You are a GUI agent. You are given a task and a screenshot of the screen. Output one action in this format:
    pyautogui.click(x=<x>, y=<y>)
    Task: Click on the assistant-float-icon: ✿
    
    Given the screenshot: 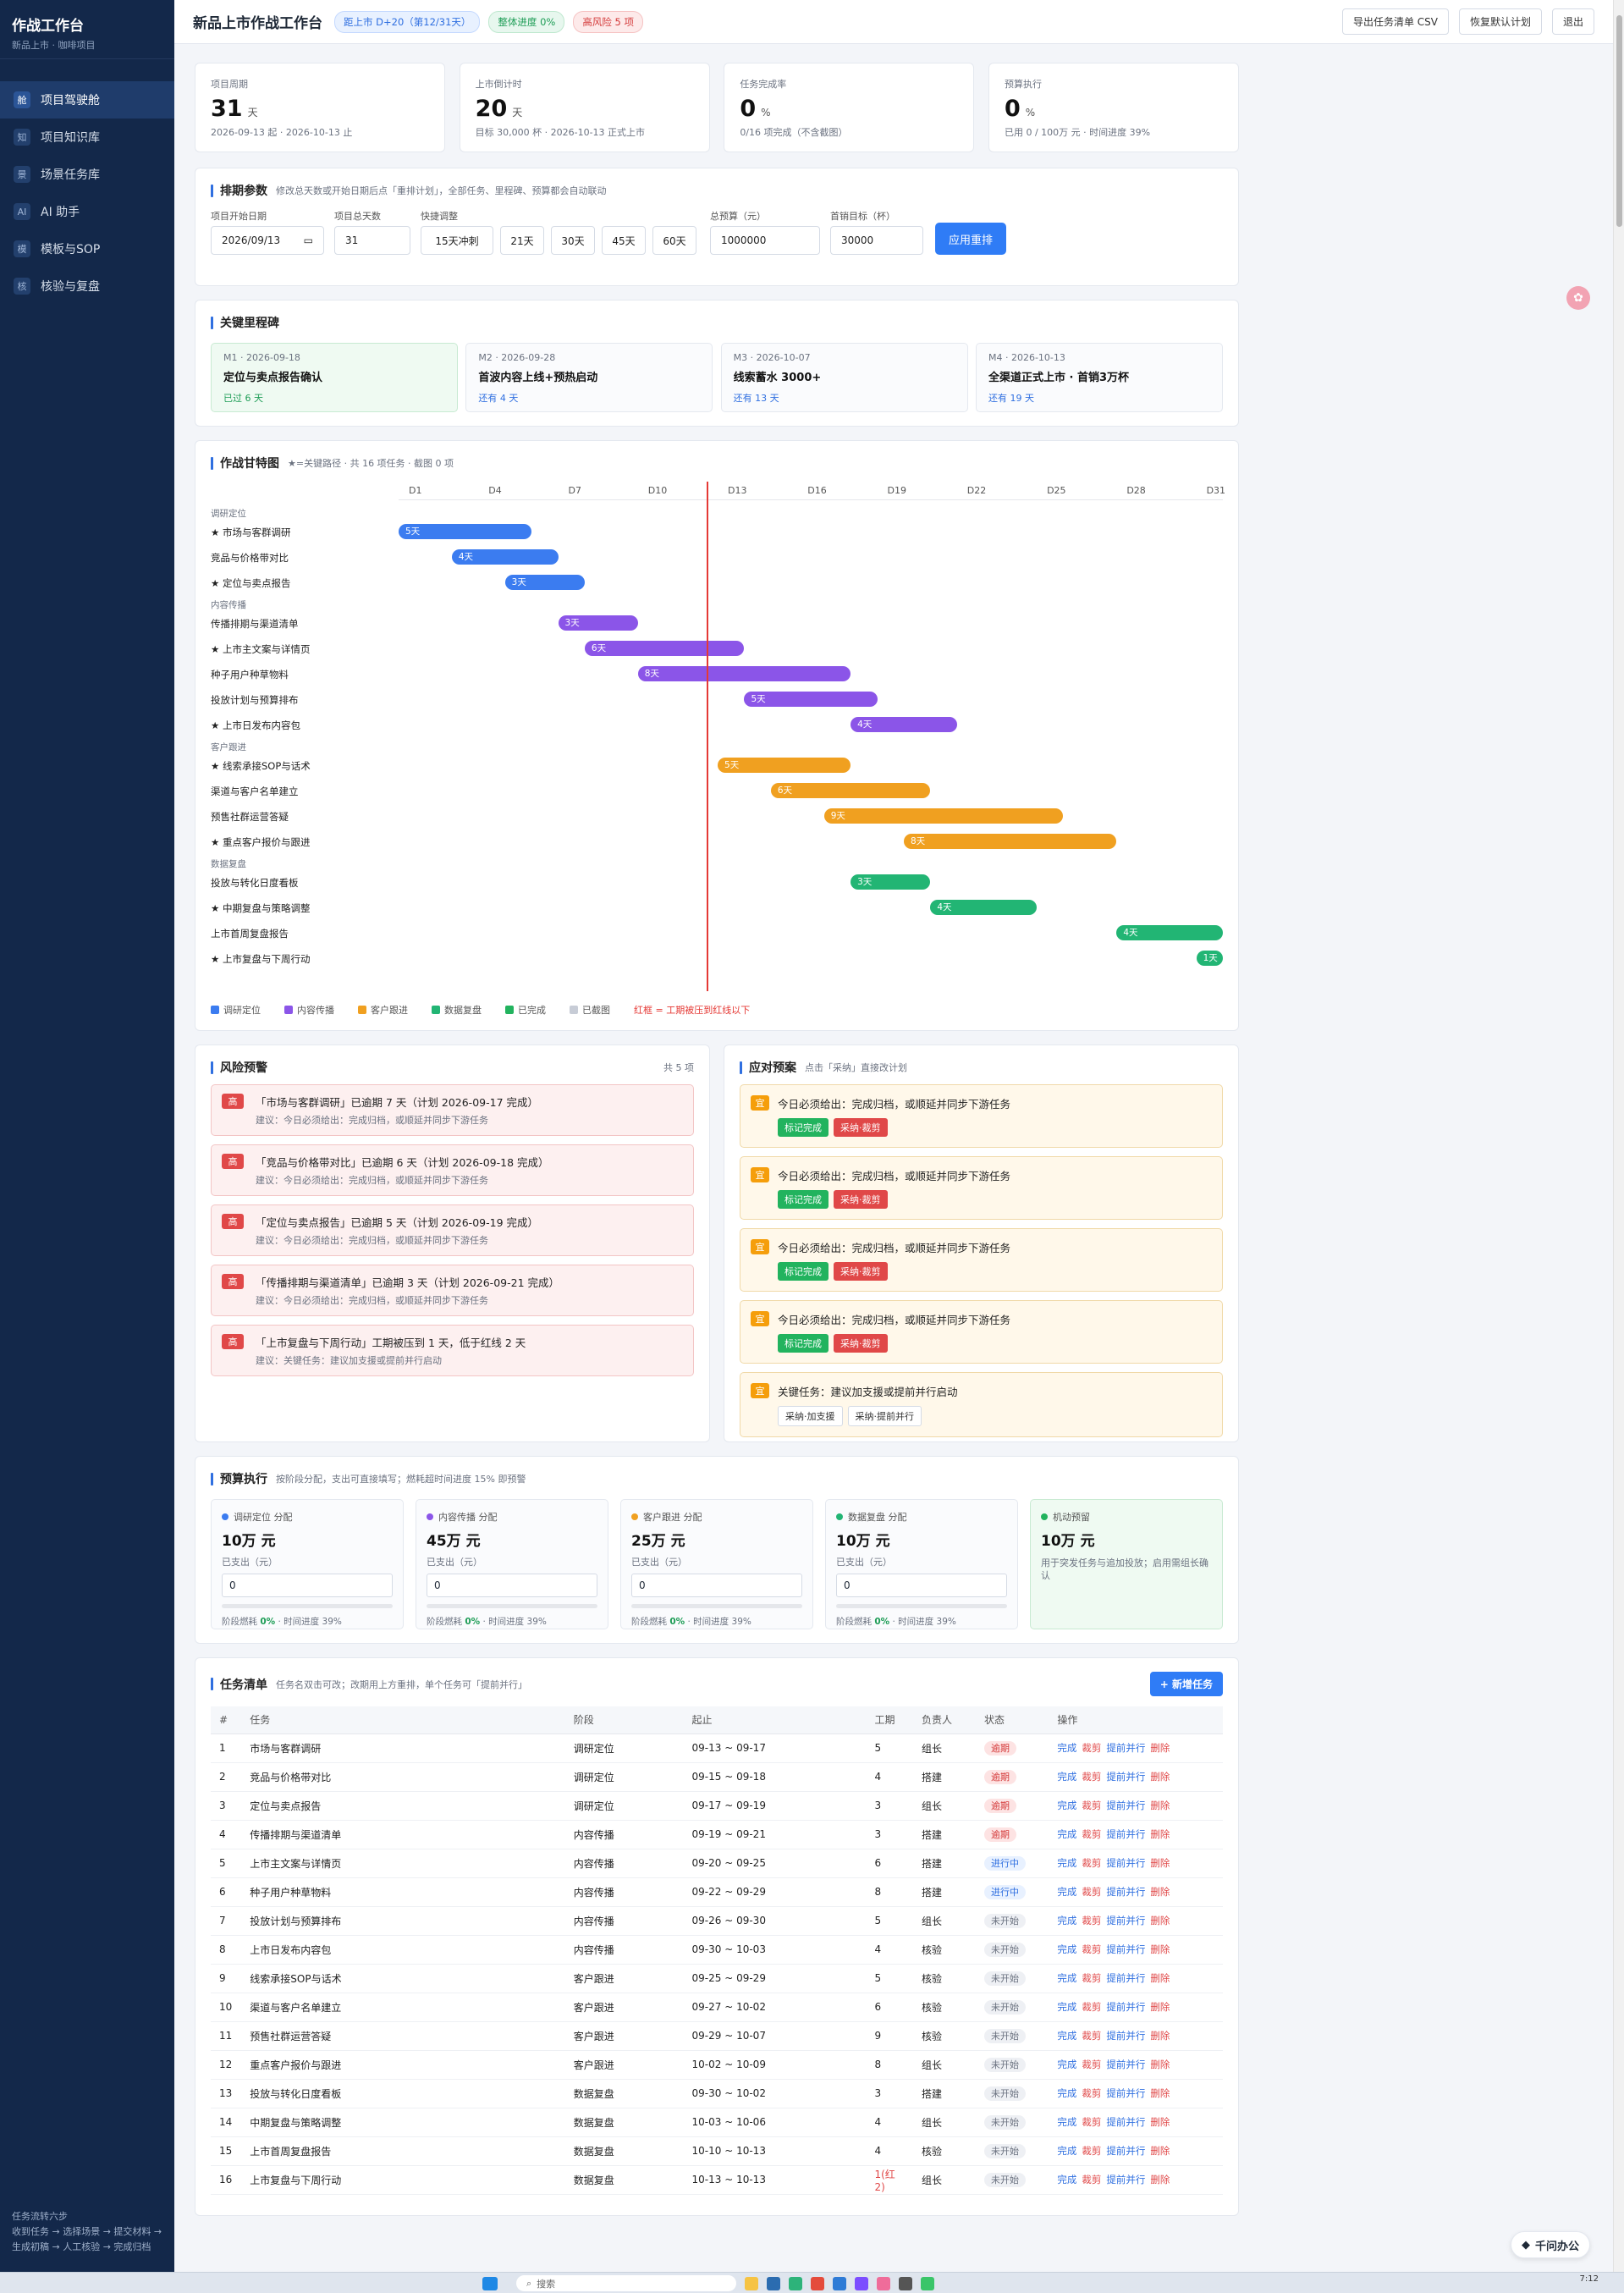 What is the action you would take?
    pyautogui.click(x=1578, y=298)
    